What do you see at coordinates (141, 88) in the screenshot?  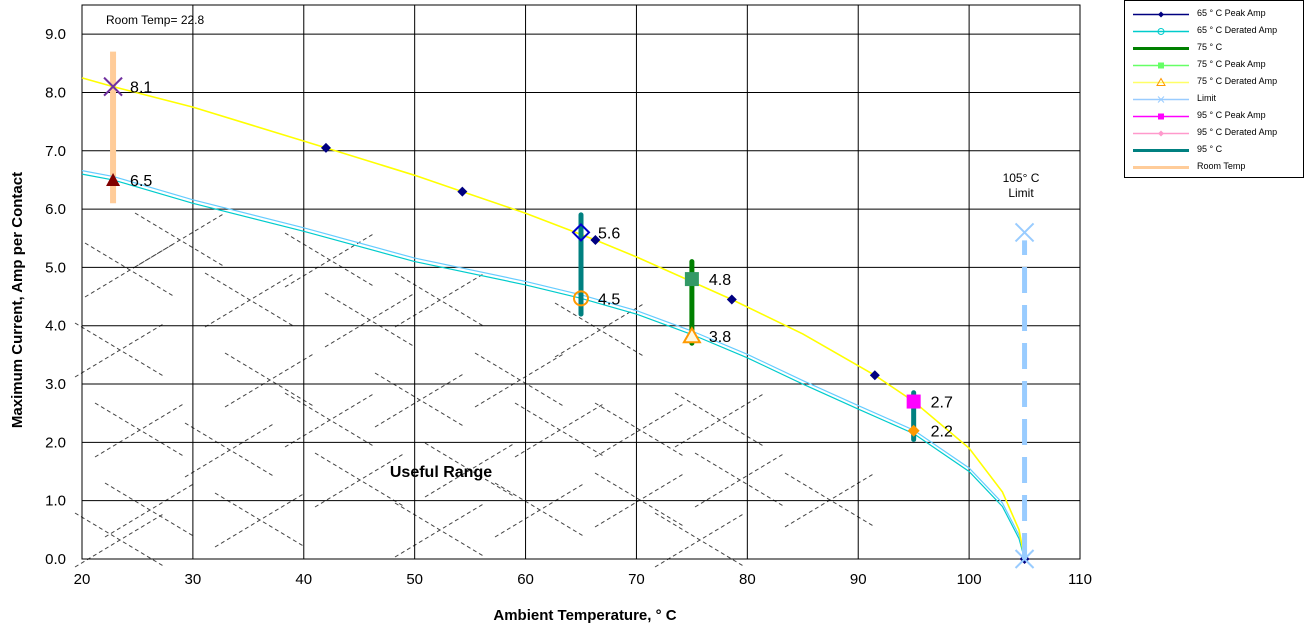 I see `point-data-label: 8.1` at bounding box center [141, 88].